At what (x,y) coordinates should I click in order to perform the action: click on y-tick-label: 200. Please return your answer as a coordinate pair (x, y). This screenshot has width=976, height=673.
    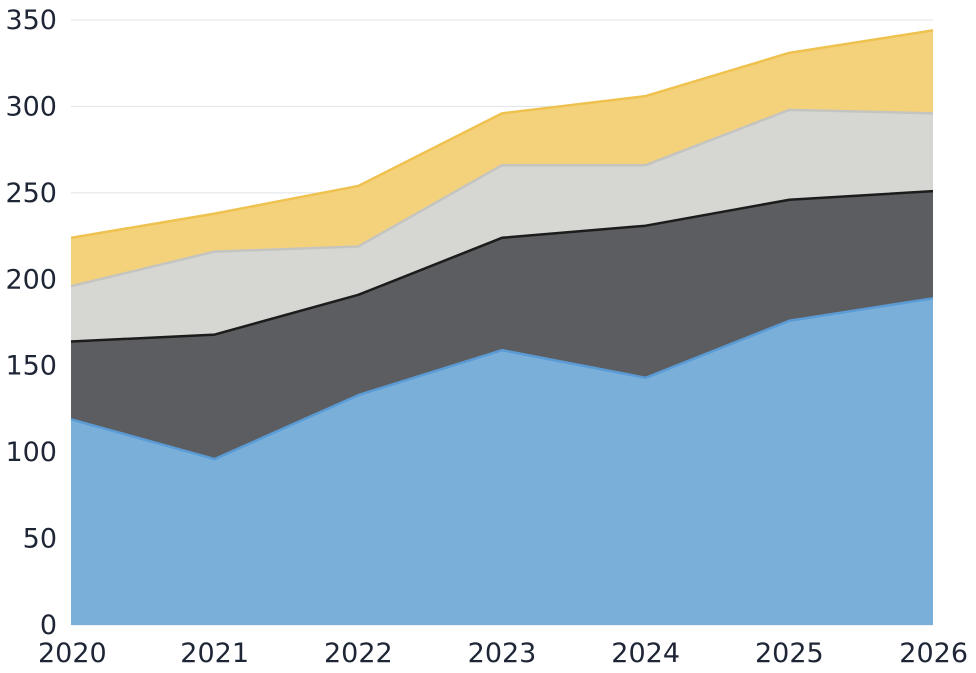
    Looking at the image, I should click on (31, 279).